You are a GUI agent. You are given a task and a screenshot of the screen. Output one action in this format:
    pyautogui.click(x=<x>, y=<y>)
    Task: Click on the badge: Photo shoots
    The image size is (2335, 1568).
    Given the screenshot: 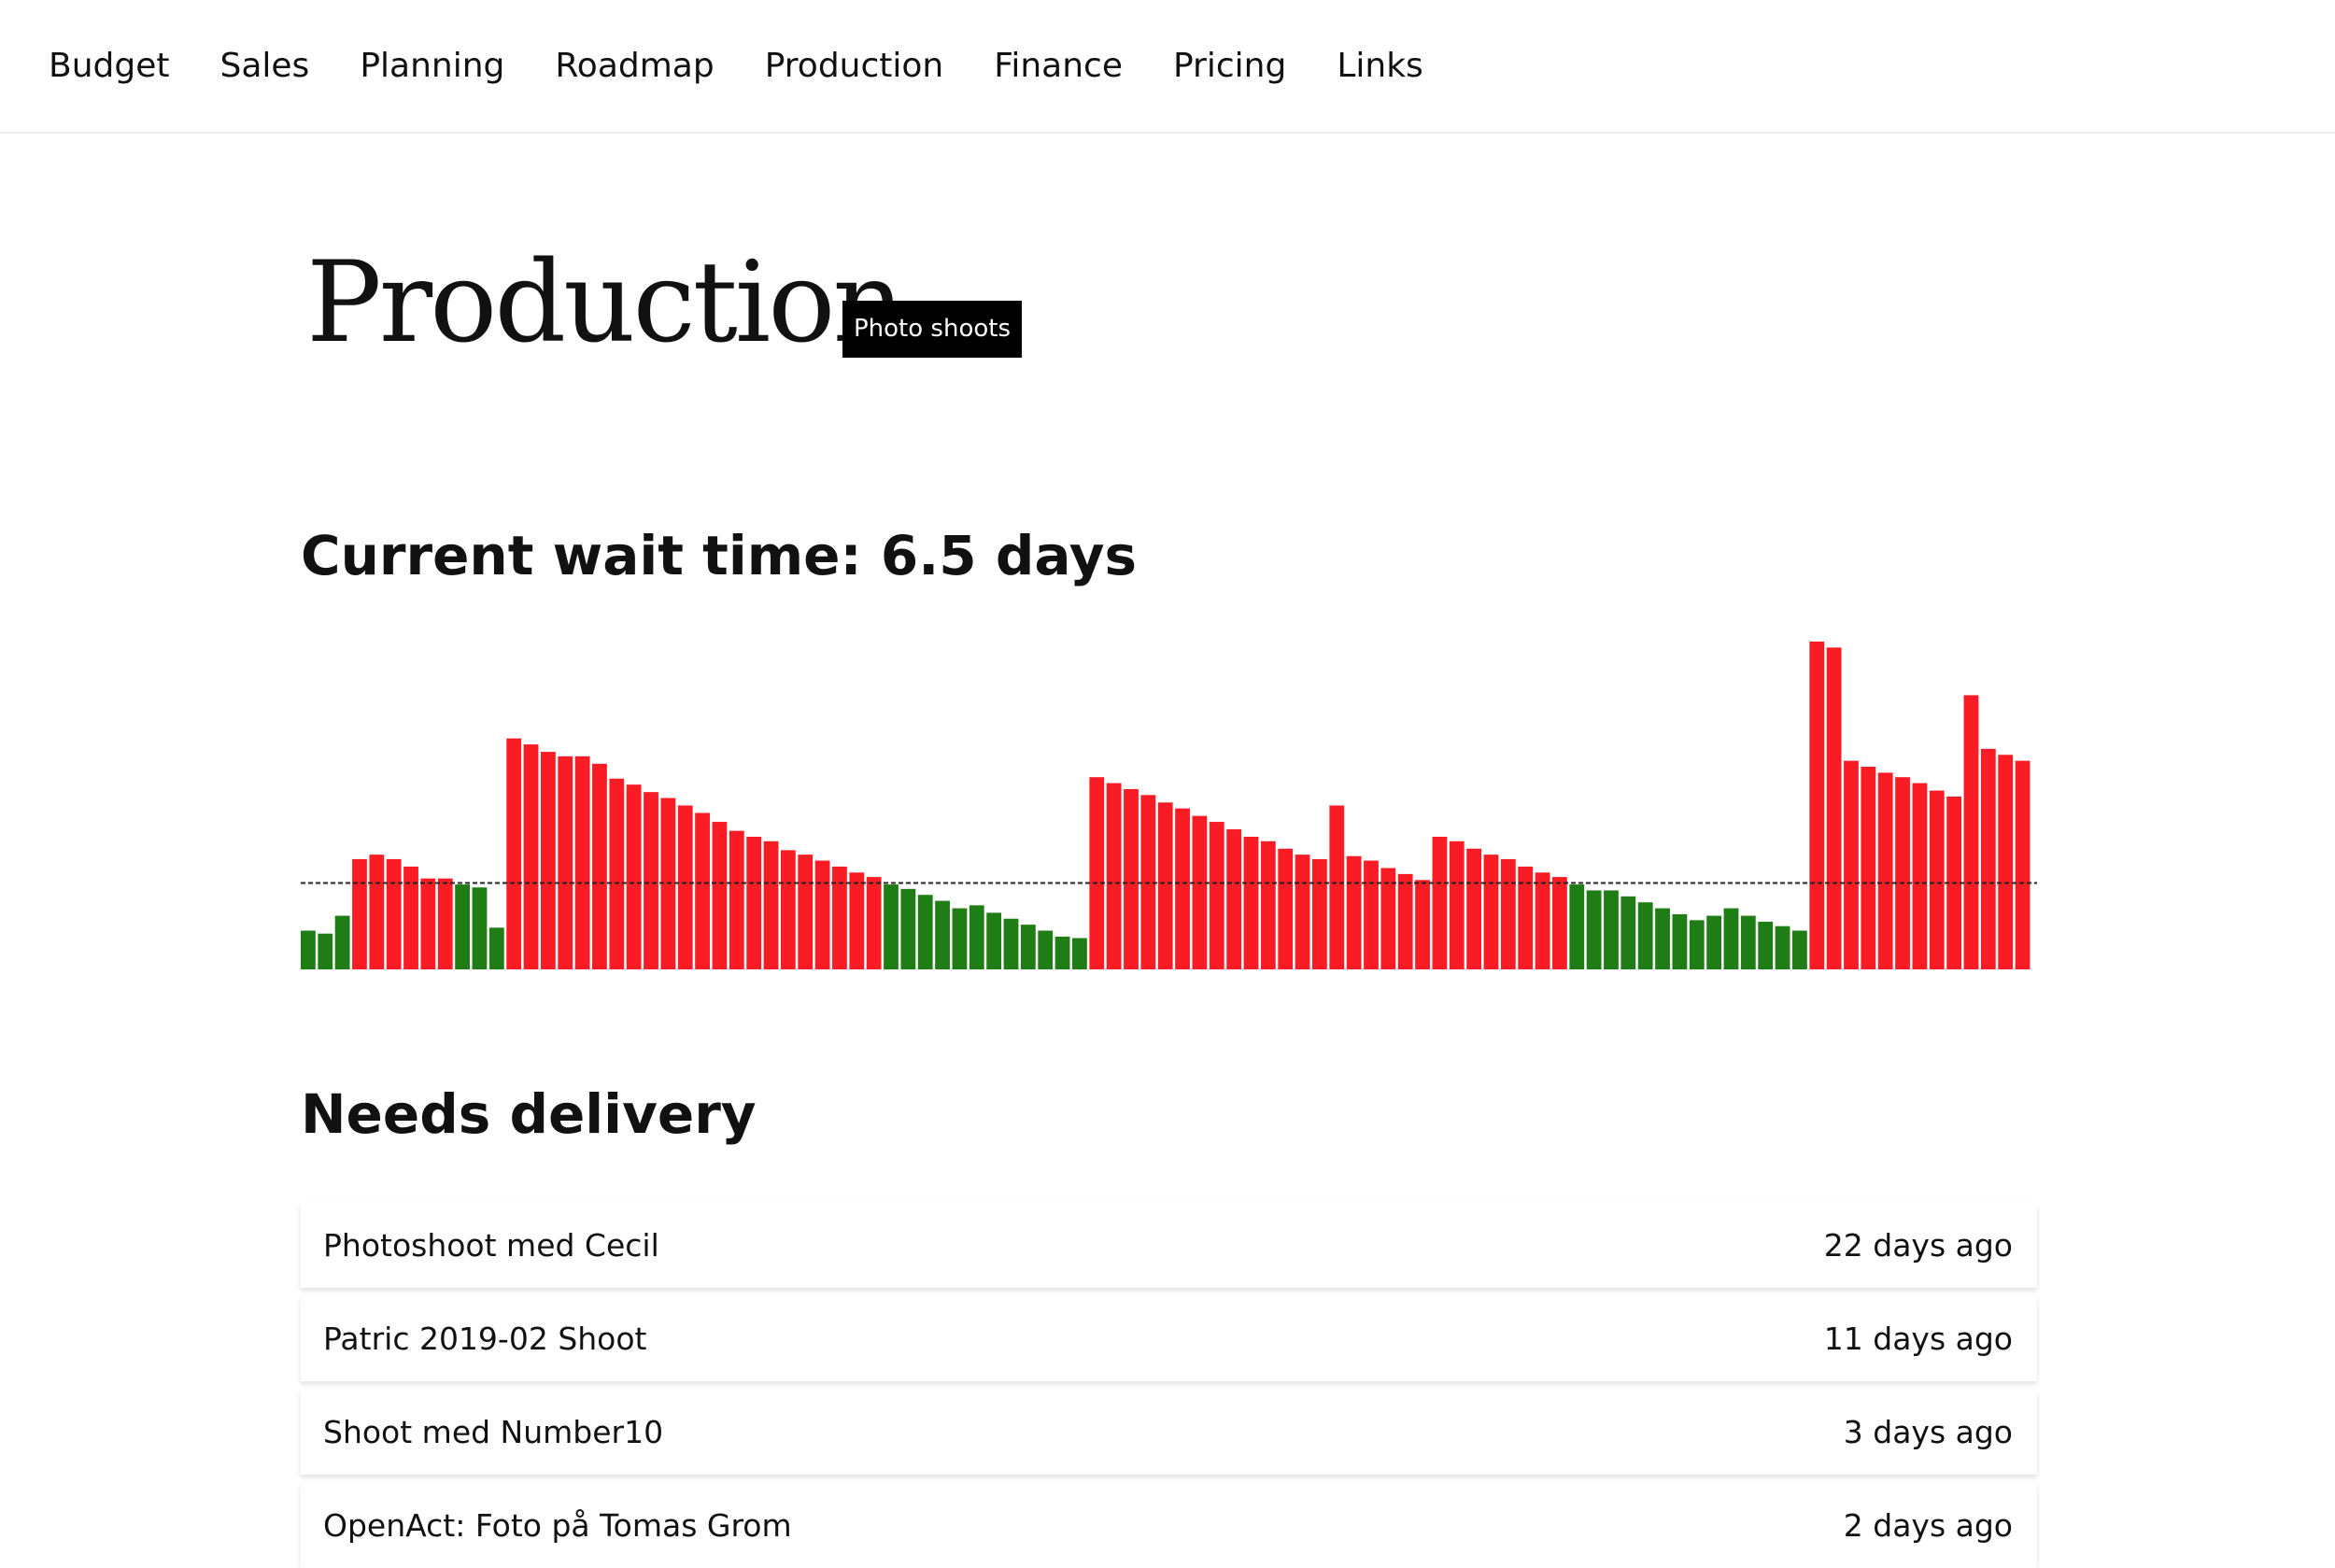 What is the action you would take?
    pyautogui.click(x=932, y=329)
    